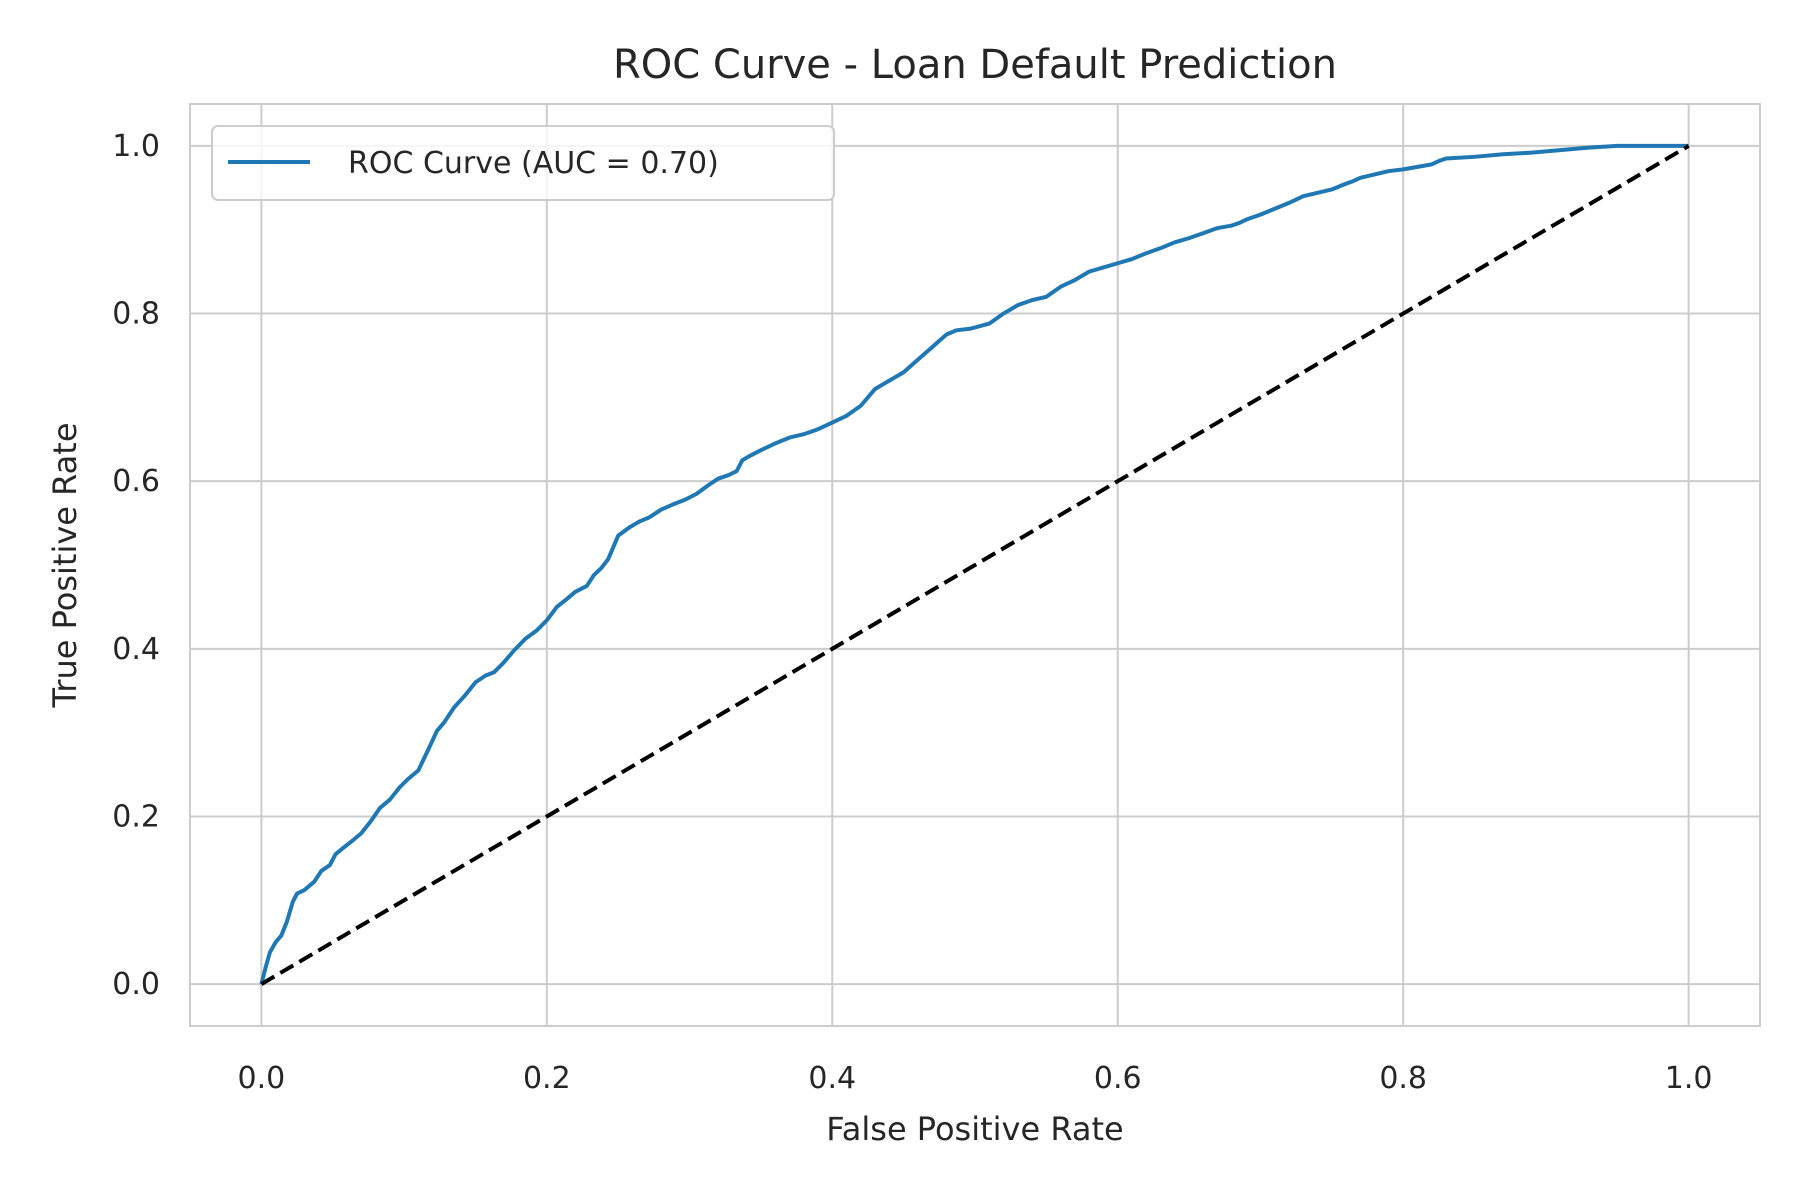 The image size is (1800, 1200). Describe the element at coordinates (136, 565) in the screenshot. I see `y-tick-labels: 0.0 0.2 0.4 0.6 0.8 1.0` at that location.